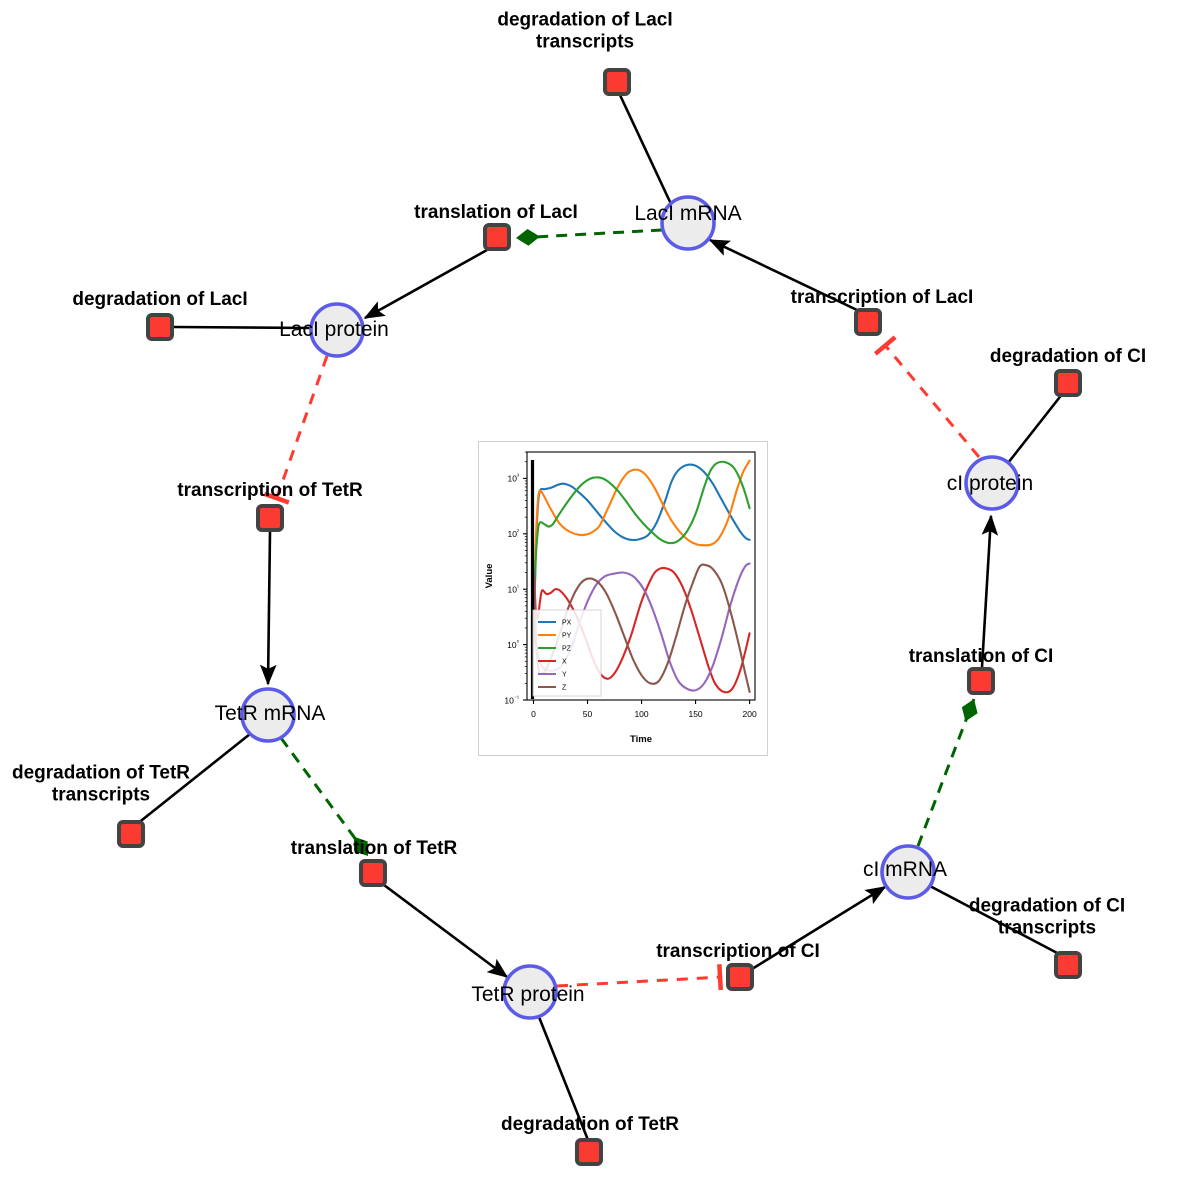 This screenshot has height=1200, width=1189. What do you see at coordinates (740, 977) in the screenshot?
I see `reaction-node-transcription-ci` at bounding box center [740, 977].